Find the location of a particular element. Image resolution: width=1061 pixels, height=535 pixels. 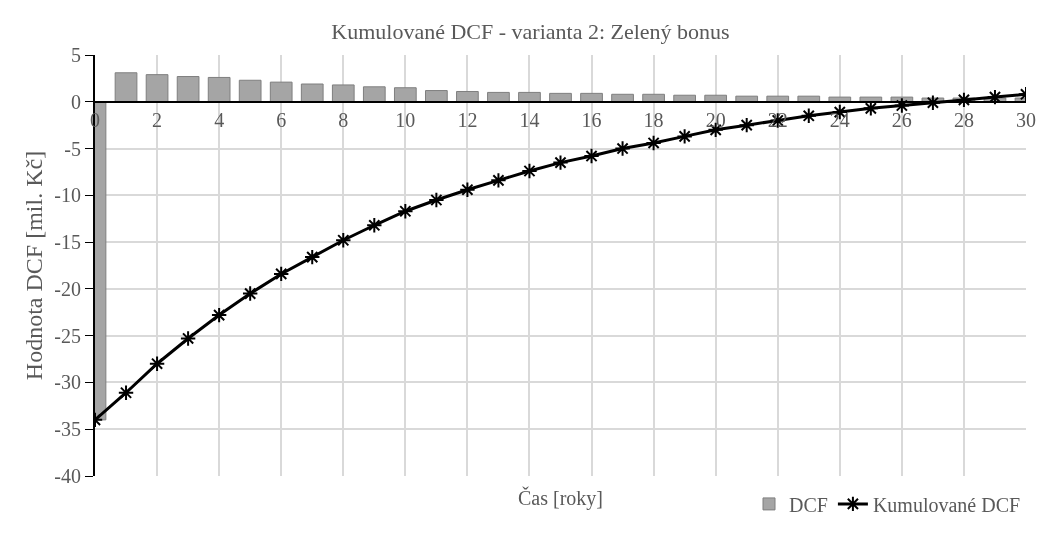

x-tick-label: 26 is located at coordinates (901, 119).